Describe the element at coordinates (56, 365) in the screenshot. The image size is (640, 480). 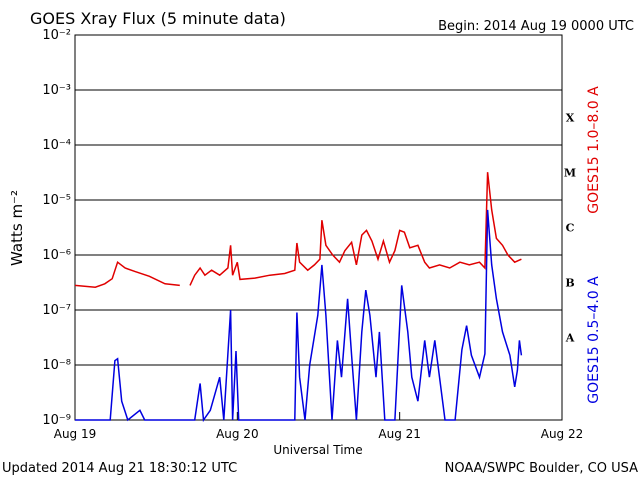
I see `y-tick-label: 10⁻⁸` at that location.